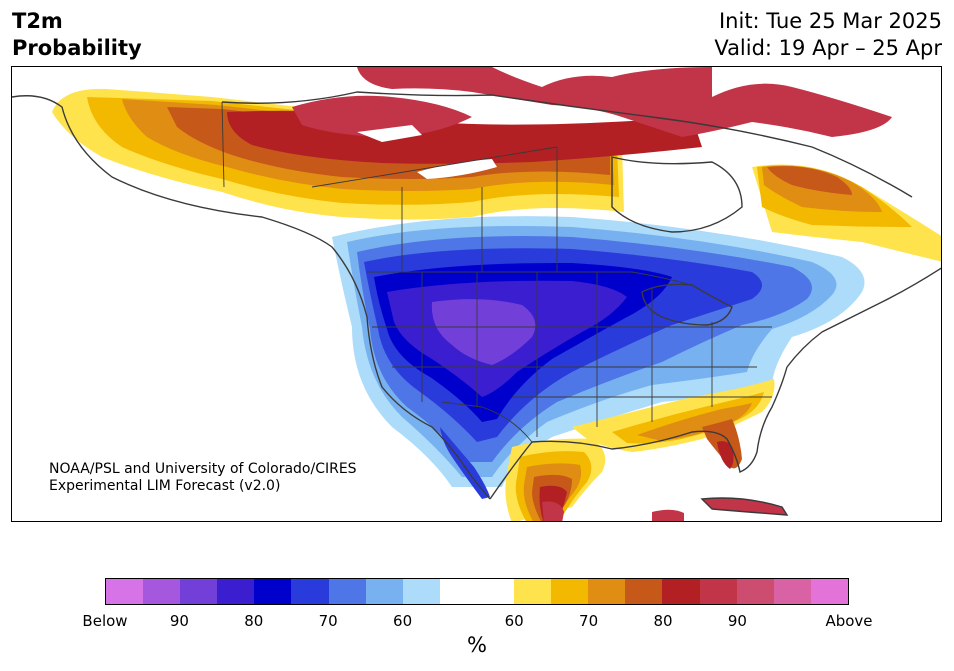  What do you see at coordinates (572, 354) in the screenshot?
I see `state-borders` at bounding box center [572, 354].